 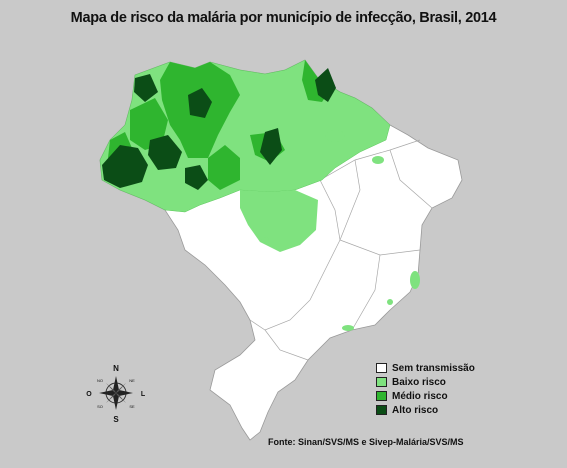 I want to click on legend-label: Sem transmissão, so click(x=433, y=368).